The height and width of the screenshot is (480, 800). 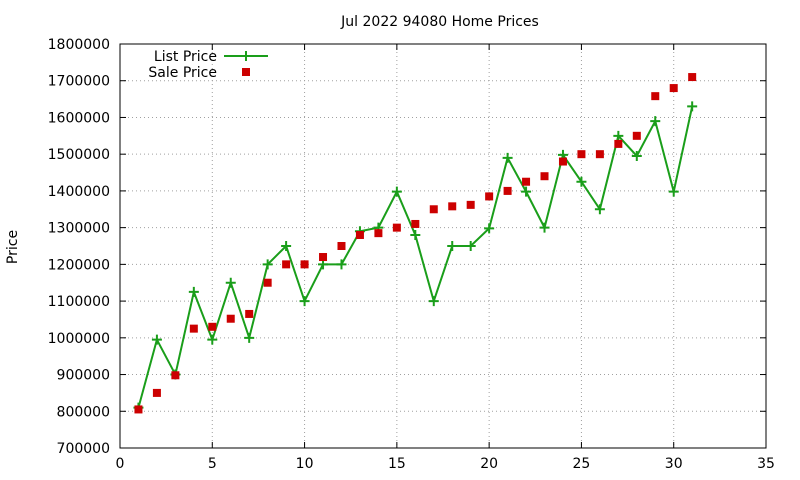 I want to click on legend: List Price Sale Price, so click(x=208, y=65).